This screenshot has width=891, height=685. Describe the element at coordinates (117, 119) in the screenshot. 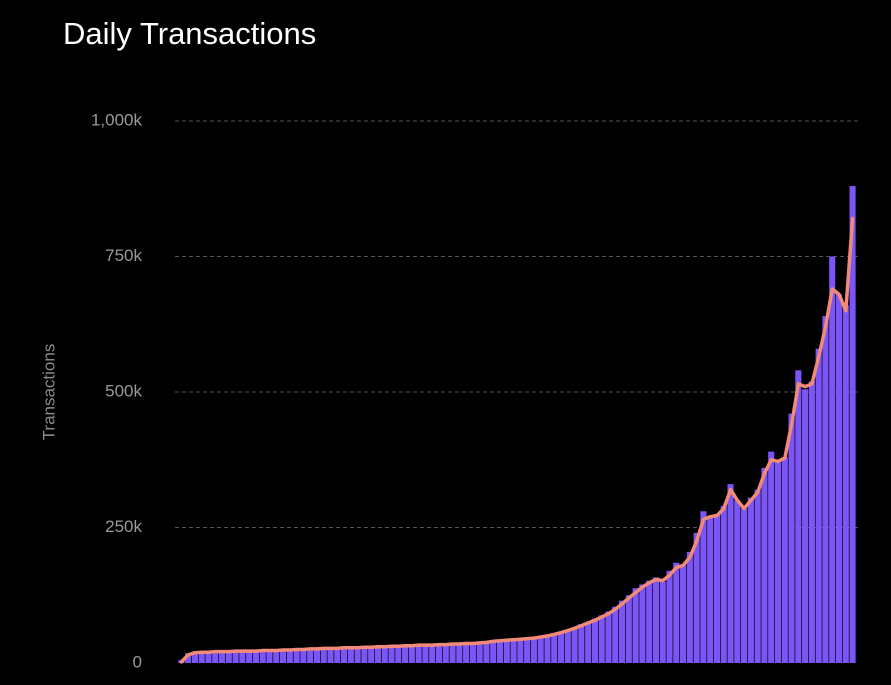

I see `y-tick-label: 1,000k` at that location.